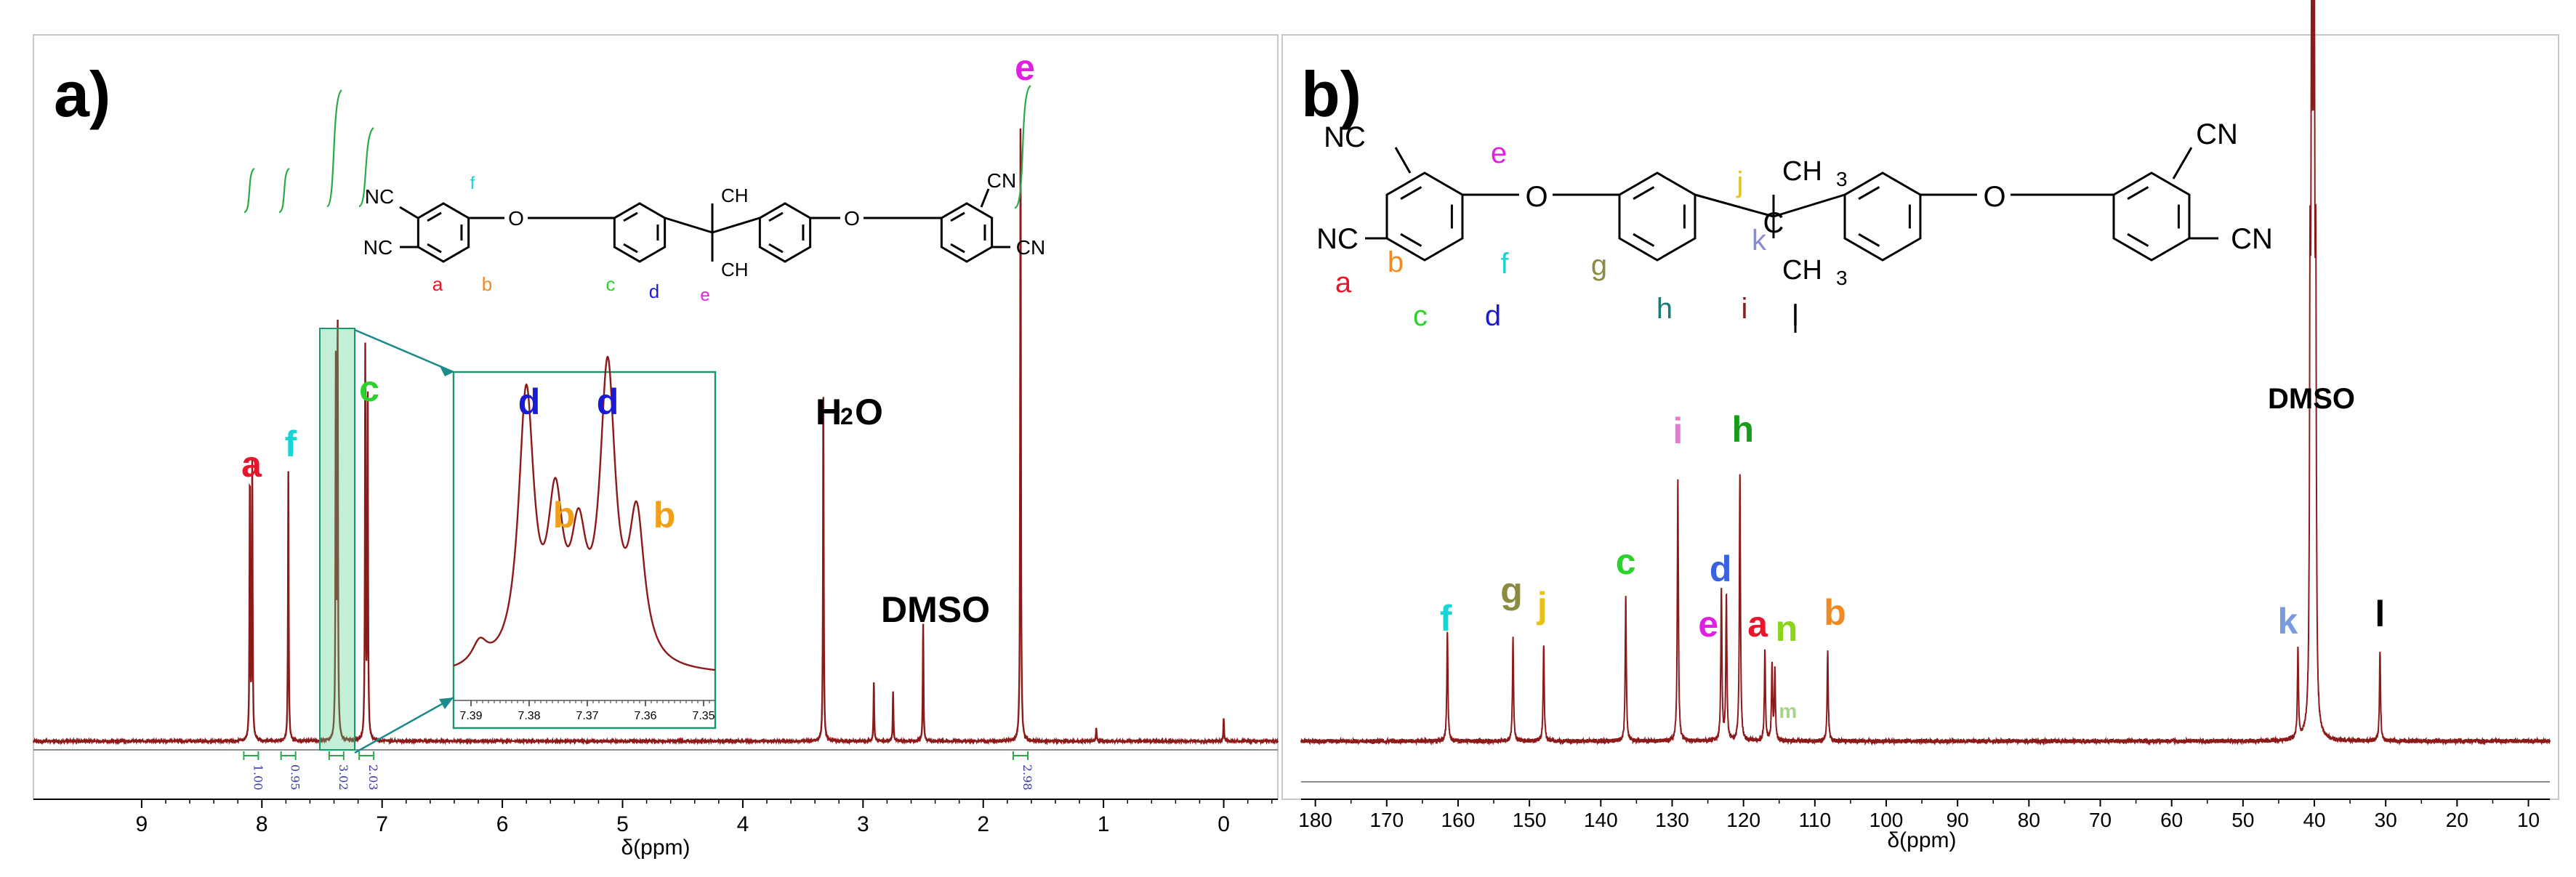 The height and width of the screenshot is (877, 2576). I want to click on panel-b-tick-label: 170, so click(1386, 820).